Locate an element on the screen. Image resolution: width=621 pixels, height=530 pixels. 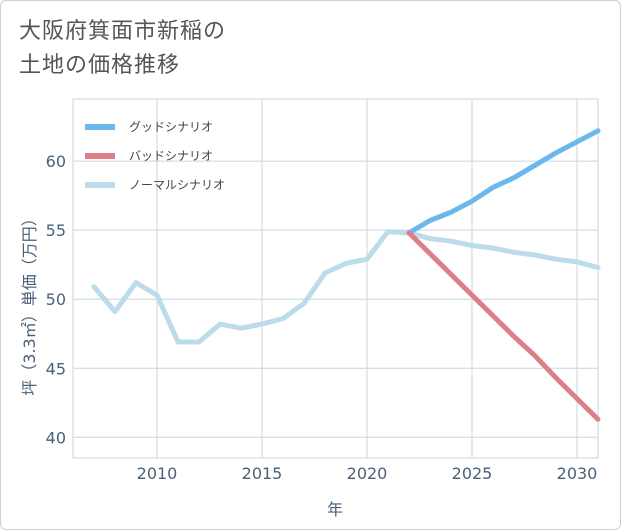
y-tick-label: 40 is located at coordinates (56, 437).